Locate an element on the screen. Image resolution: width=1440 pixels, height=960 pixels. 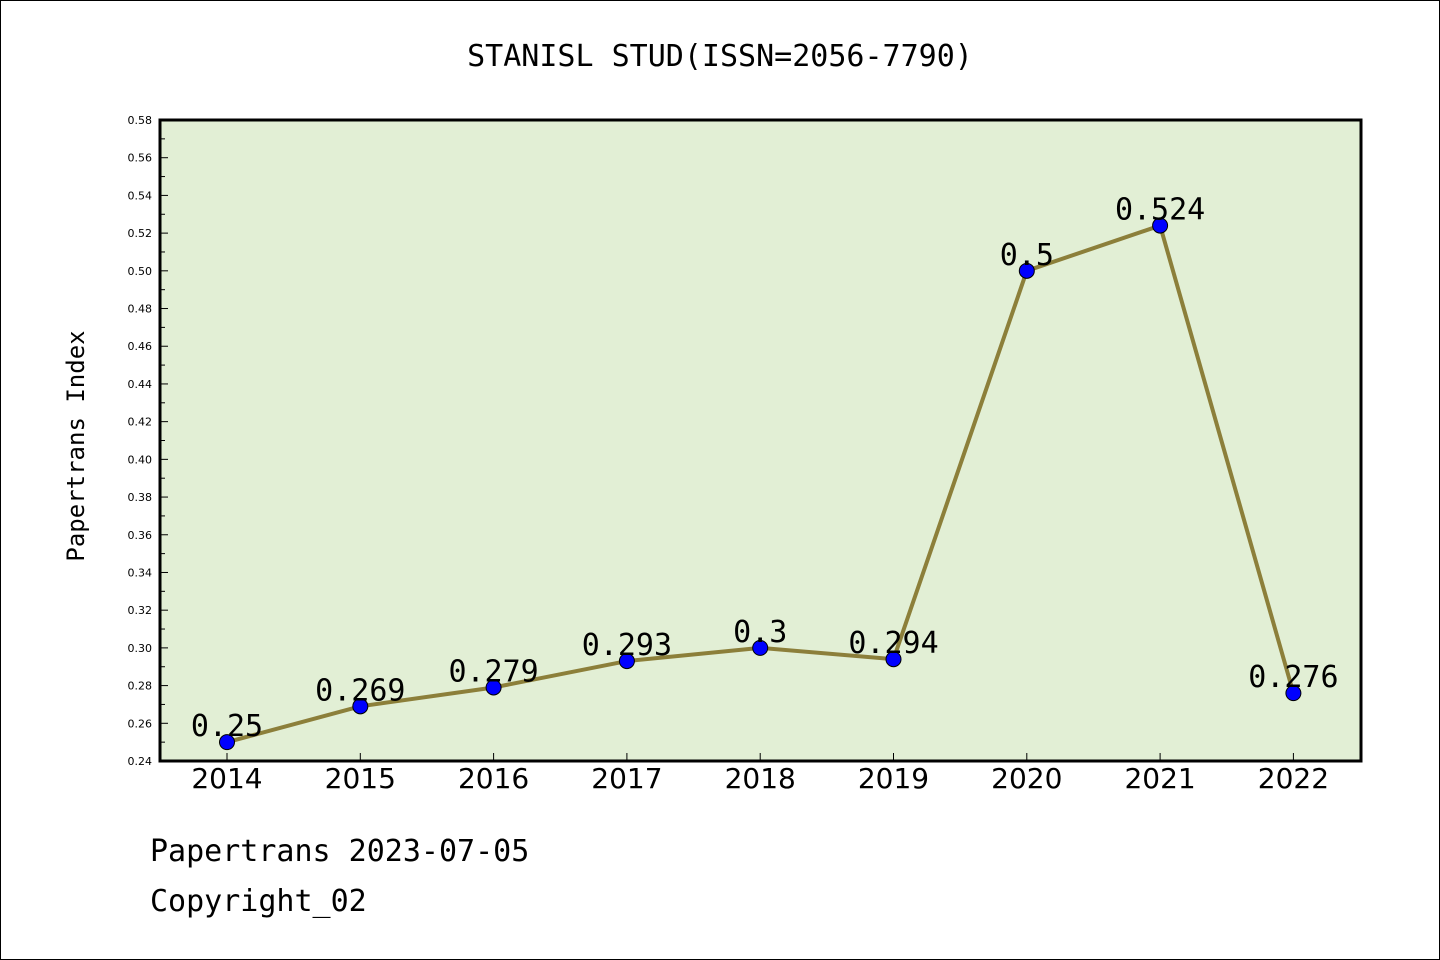
x-axis: 2014 2015 2016 2017 2018 2019 2020 2021 2022 is located at coordinates (760, 774).